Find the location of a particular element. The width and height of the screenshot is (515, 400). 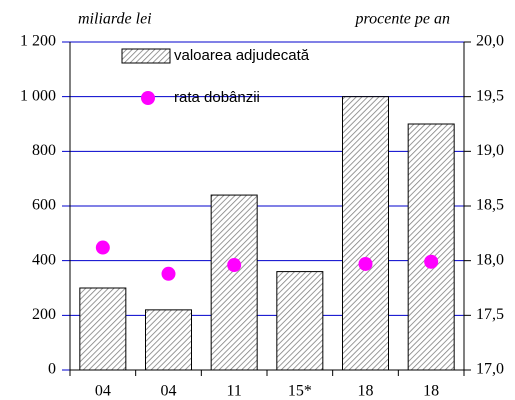

y2-tick-label: 20,0 is located at coordinates (490, 41).